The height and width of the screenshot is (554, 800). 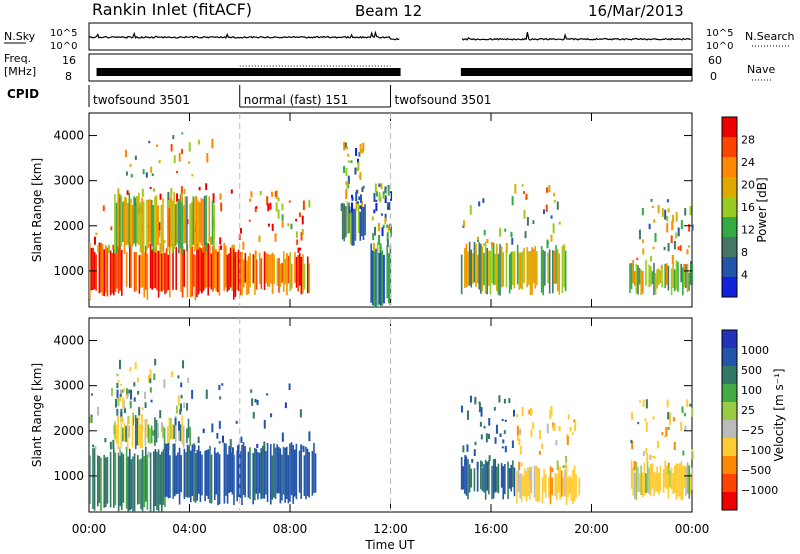 What do you see at coordinates (172, 9) in the screenshot?
I see `figure-title: Rankin Inlet (fitACF)` at bounding box center [172, 9].